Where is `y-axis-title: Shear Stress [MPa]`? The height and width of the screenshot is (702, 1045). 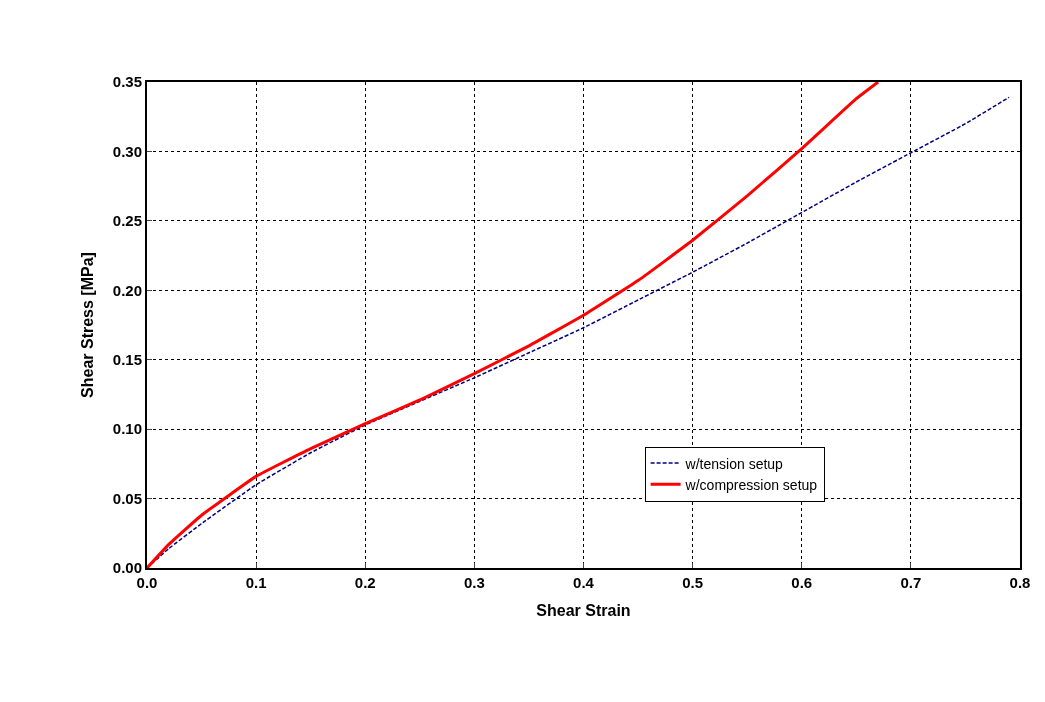
y-axis-title: Shear Stress [MPa] is located at coordinates (88, 325).